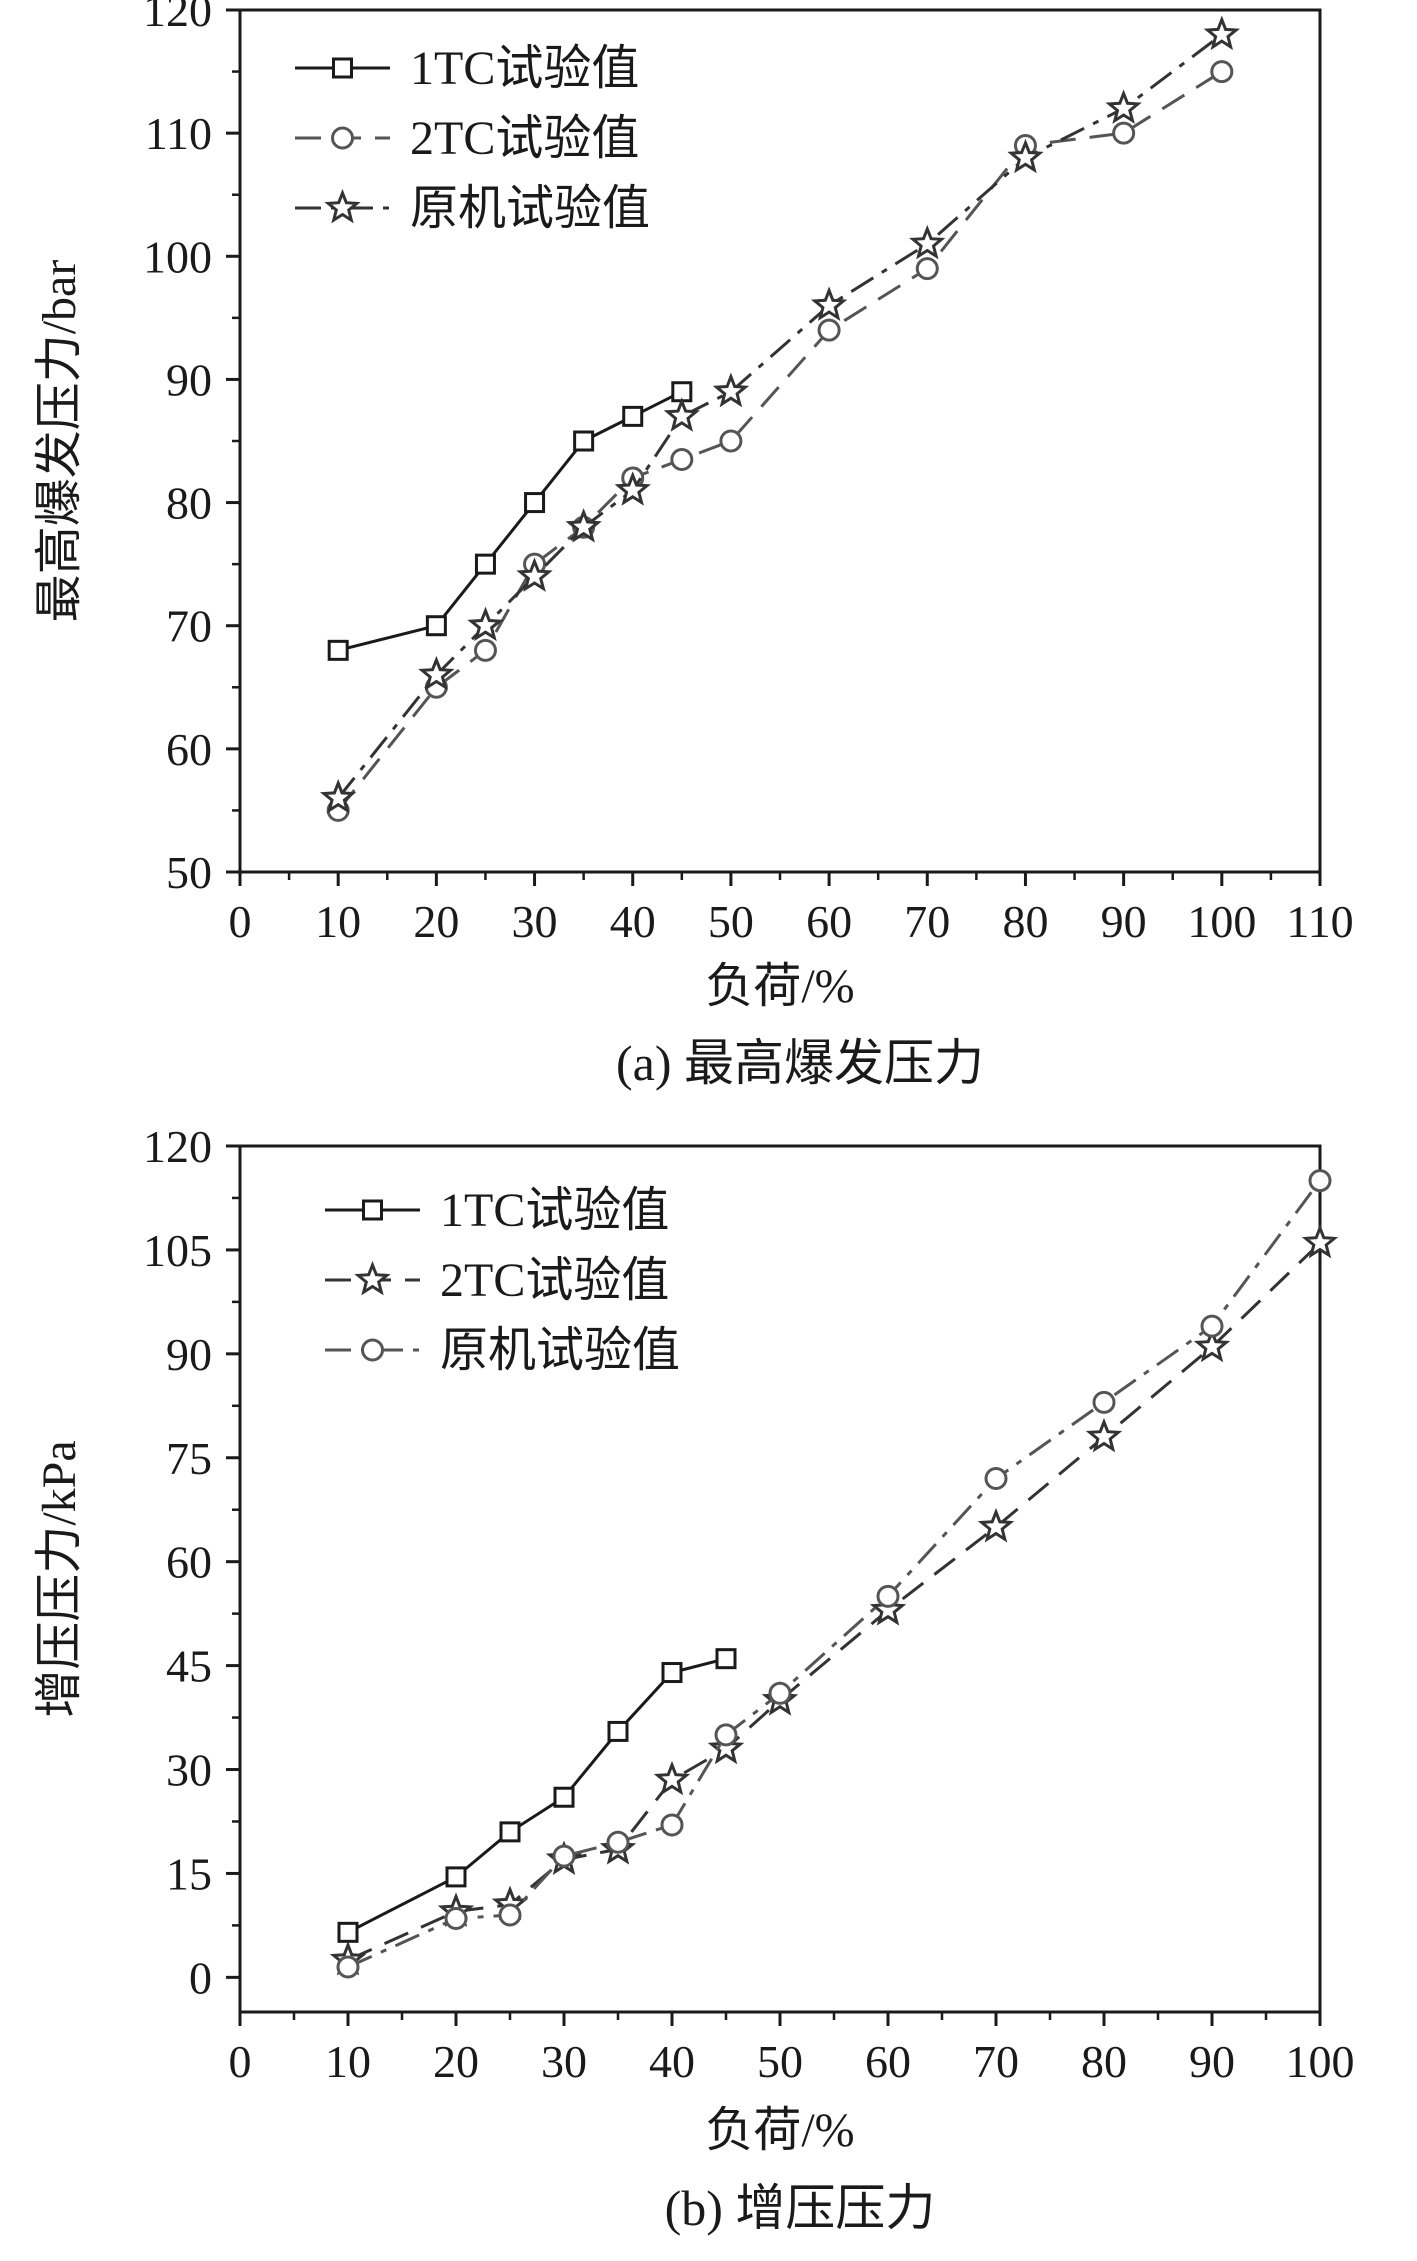 This screenshot has width=1417, height=2261. I want to click on y-tick-label: 50, so click(189, 872).